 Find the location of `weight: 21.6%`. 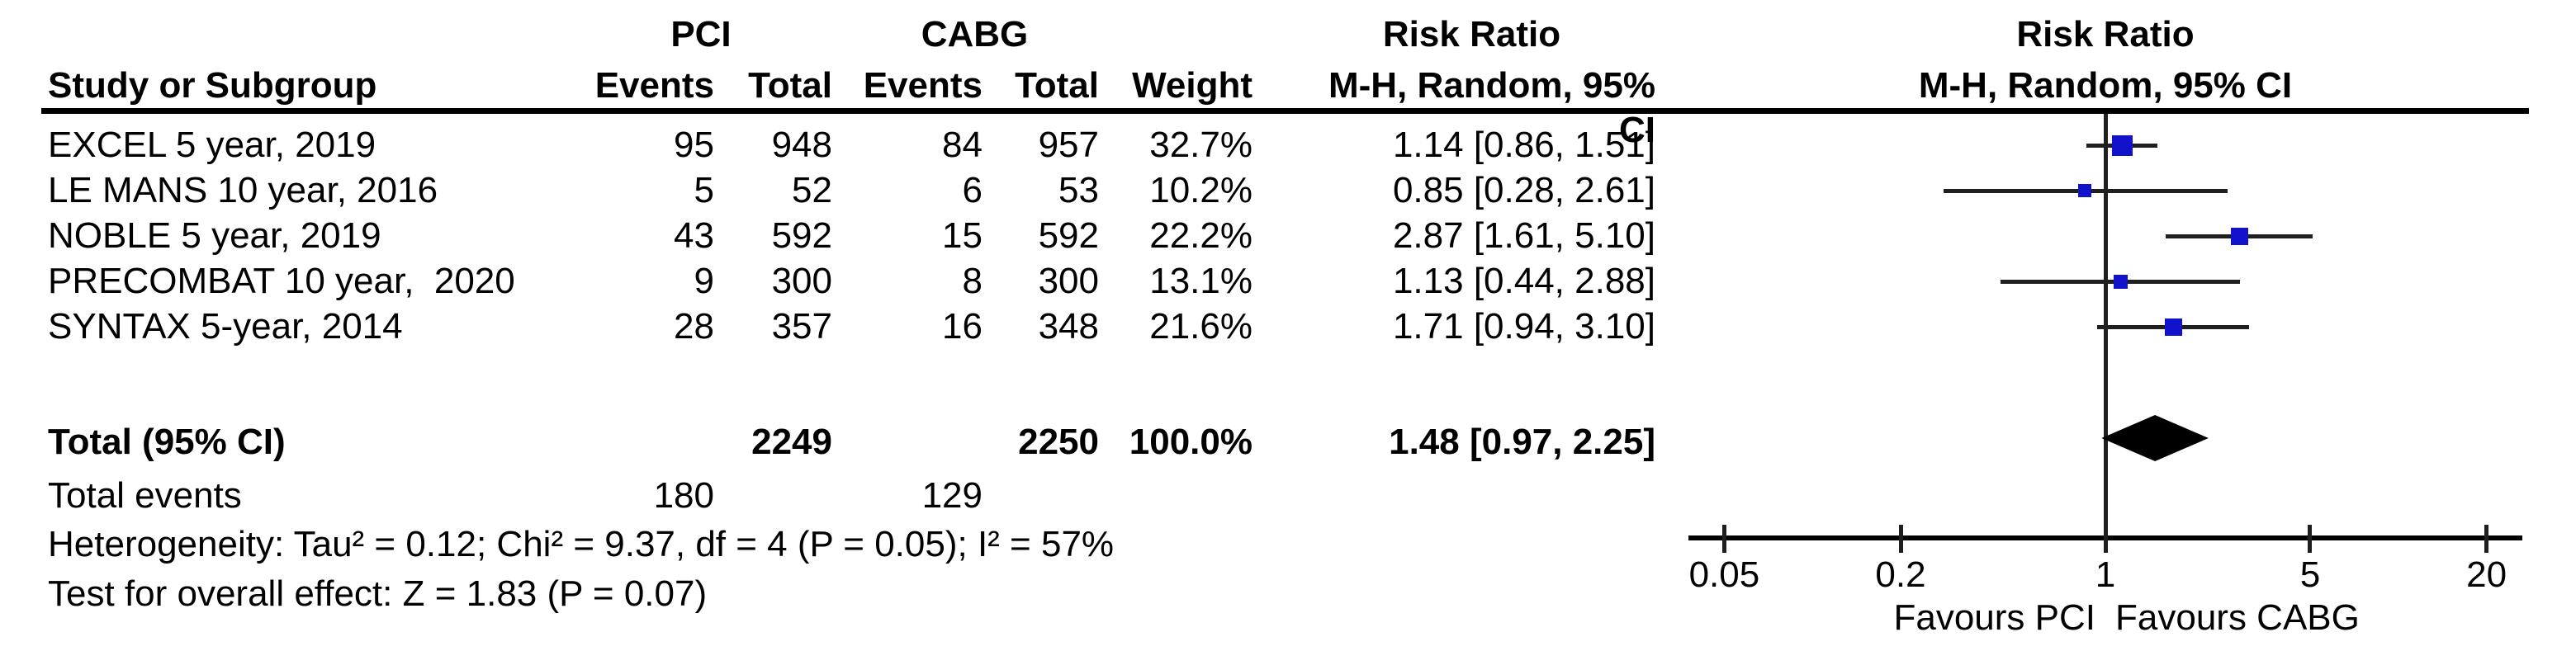

weight: 21.6% is located at coordinates (1200, 326).